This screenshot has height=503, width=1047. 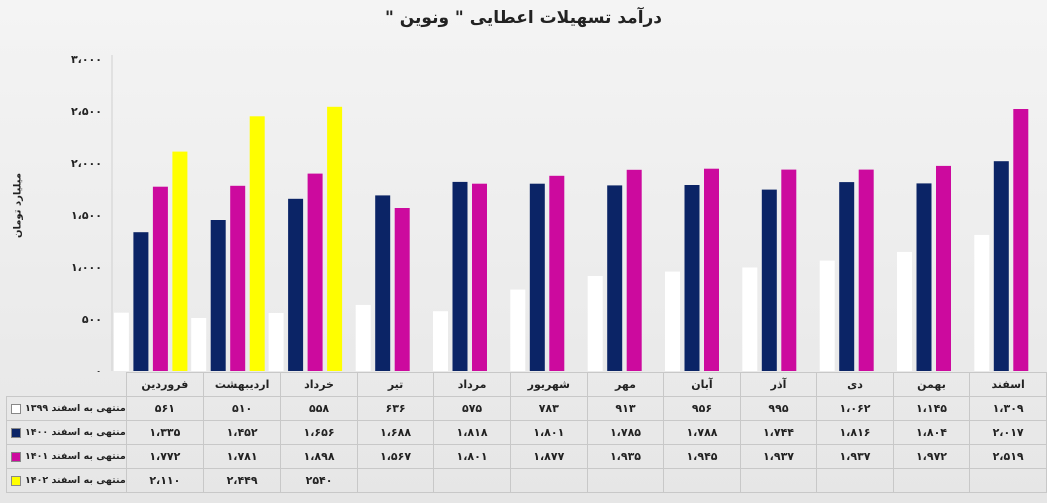 I want to click on y-tick-label: ۵۰۰, so click(x=92, y=319).